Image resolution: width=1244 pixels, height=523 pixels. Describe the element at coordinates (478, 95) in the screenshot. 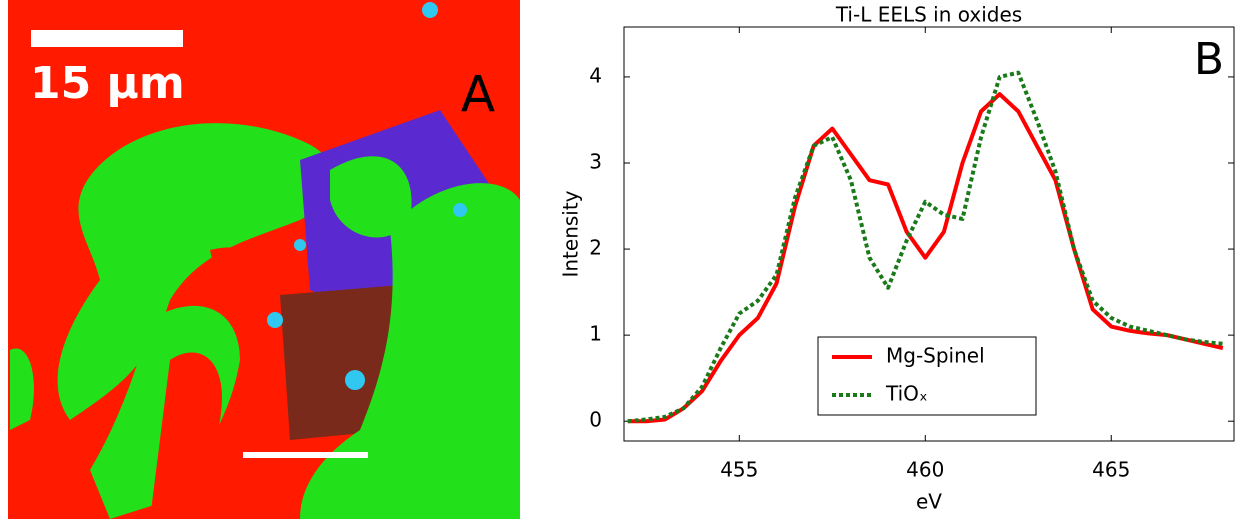

I see `panel-label: A` at that location.